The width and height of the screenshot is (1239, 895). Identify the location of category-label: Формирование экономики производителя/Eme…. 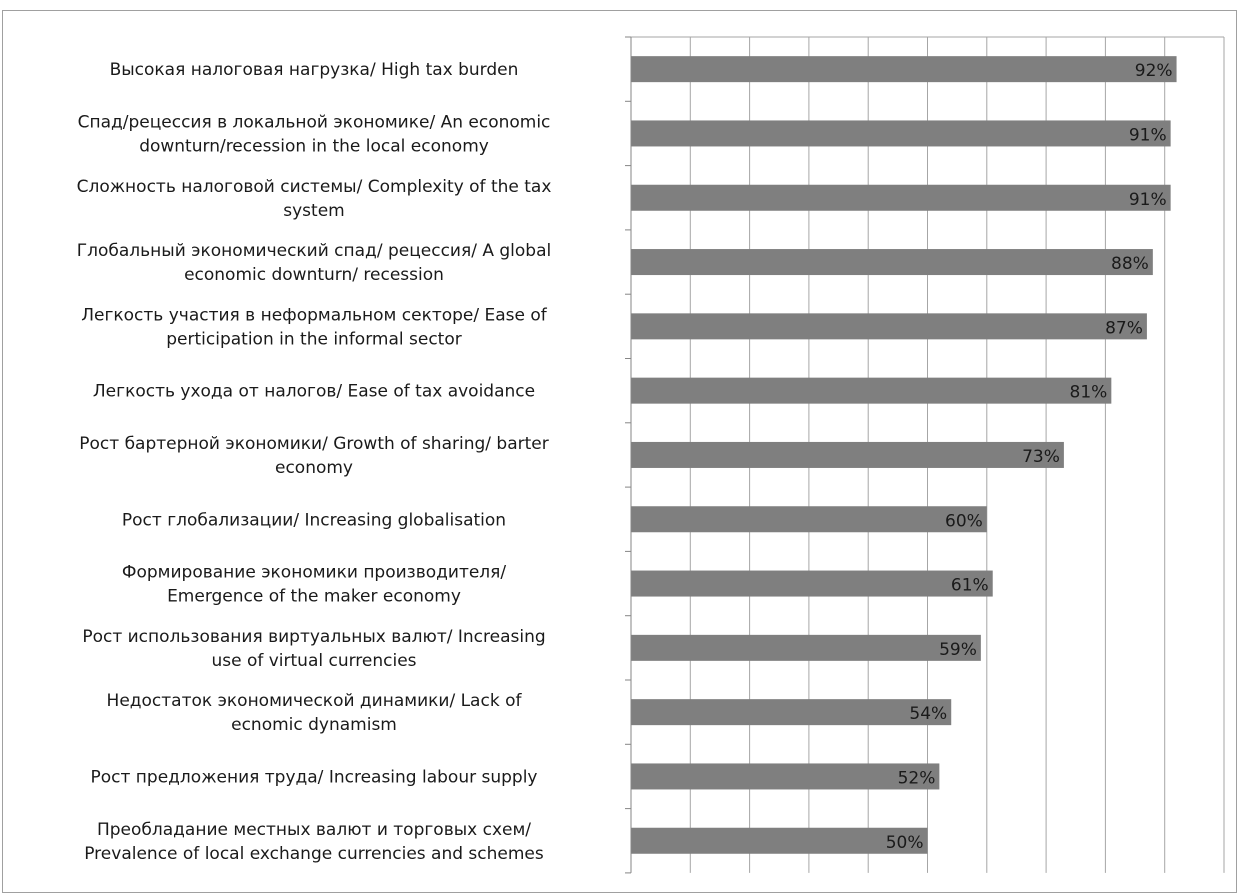
(314, 585).